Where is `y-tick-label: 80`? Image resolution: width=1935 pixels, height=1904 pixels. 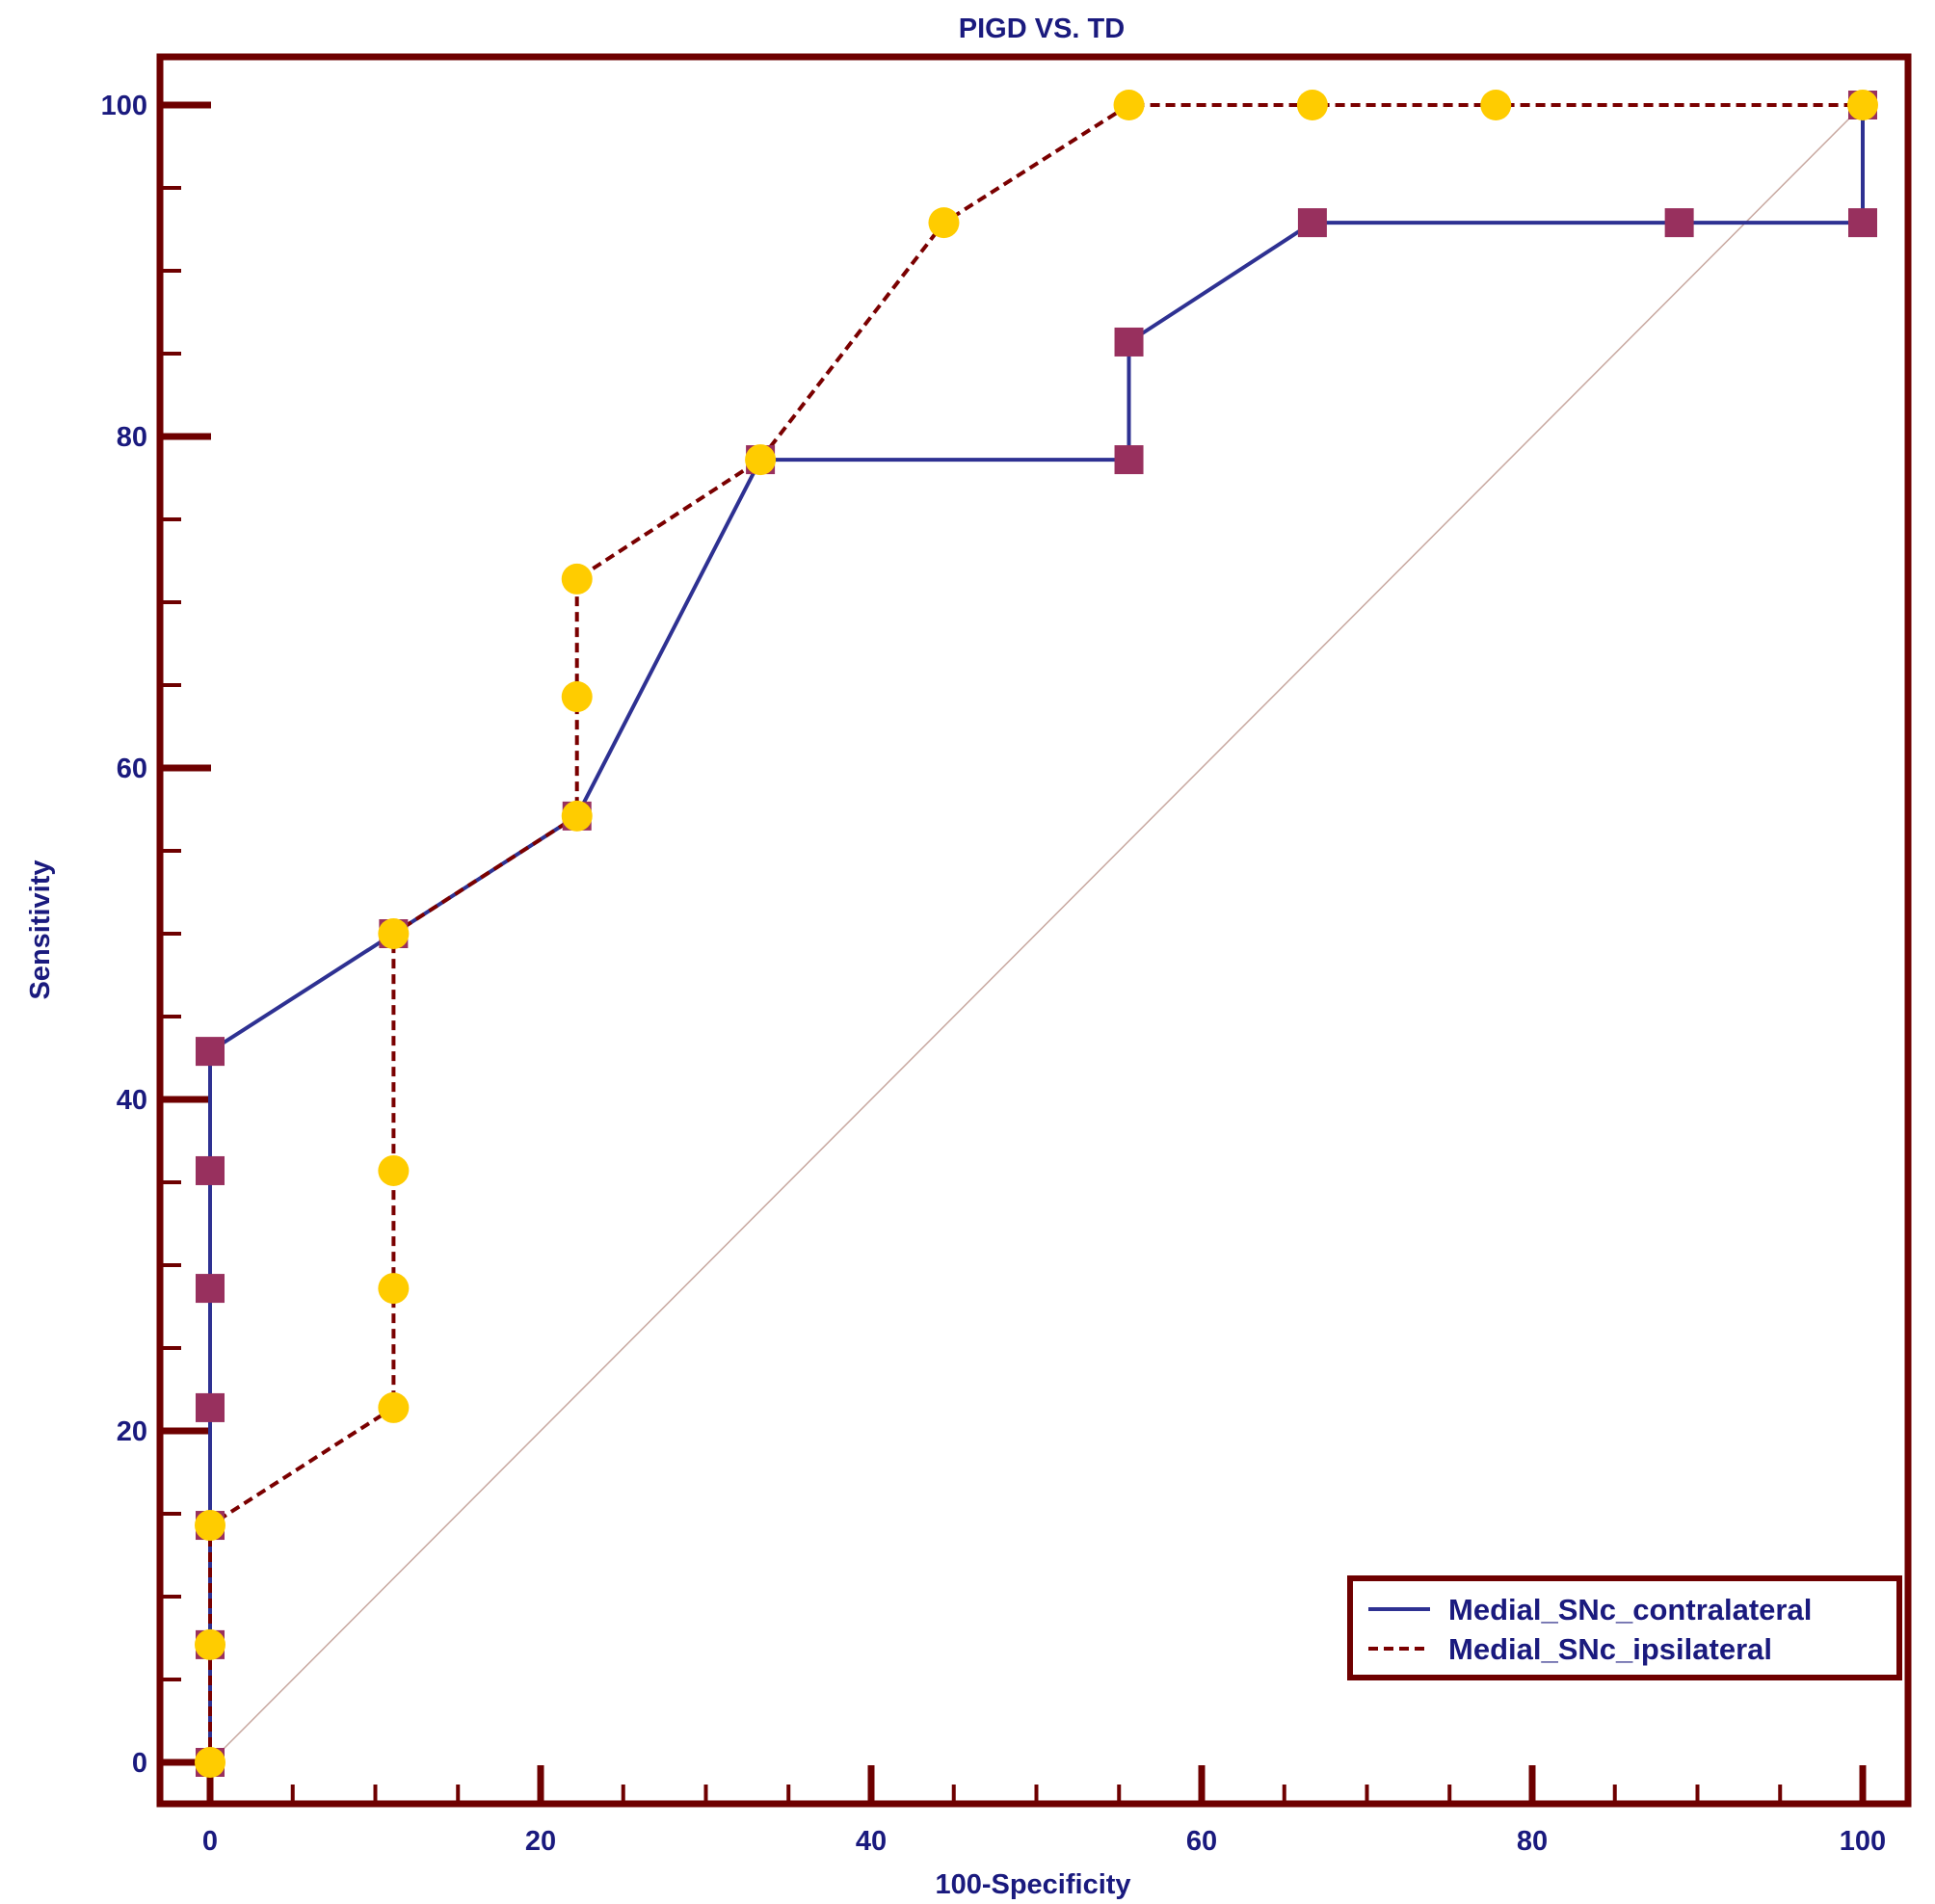
y-tick-label: 80 is located at coordinates (132, 437).